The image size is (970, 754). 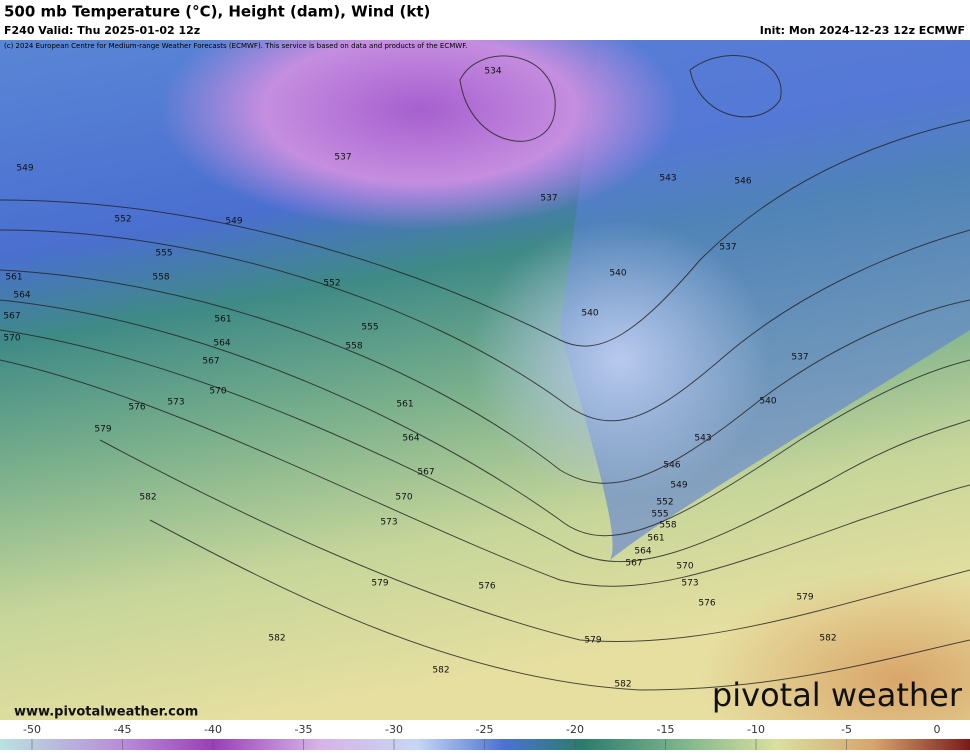 I want to click on colorbar-tick-label: -5, so click(x=846, y=729).